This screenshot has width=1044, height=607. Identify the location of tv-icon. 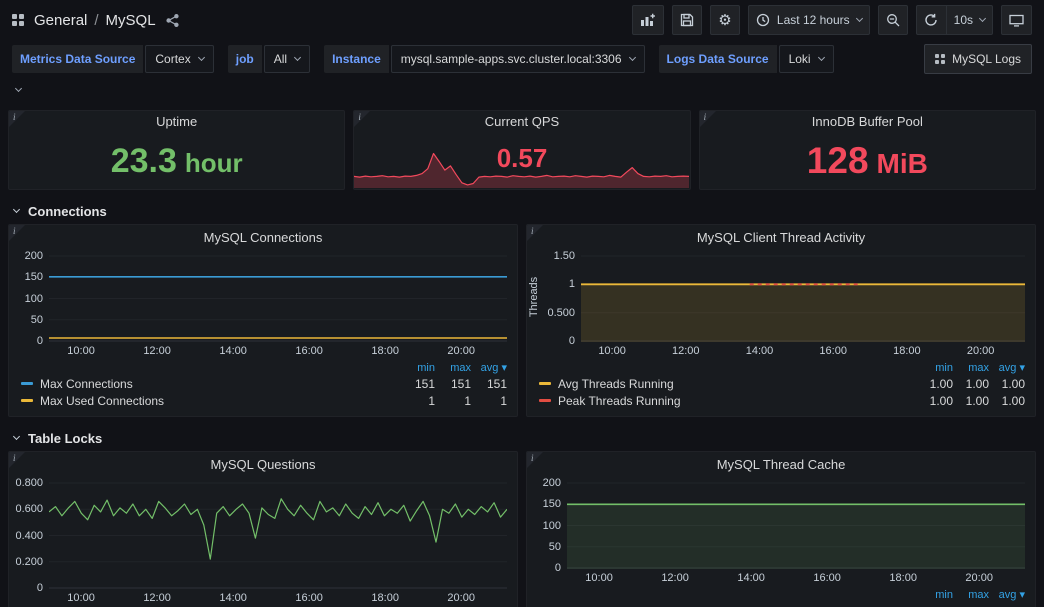
(1016, 20).